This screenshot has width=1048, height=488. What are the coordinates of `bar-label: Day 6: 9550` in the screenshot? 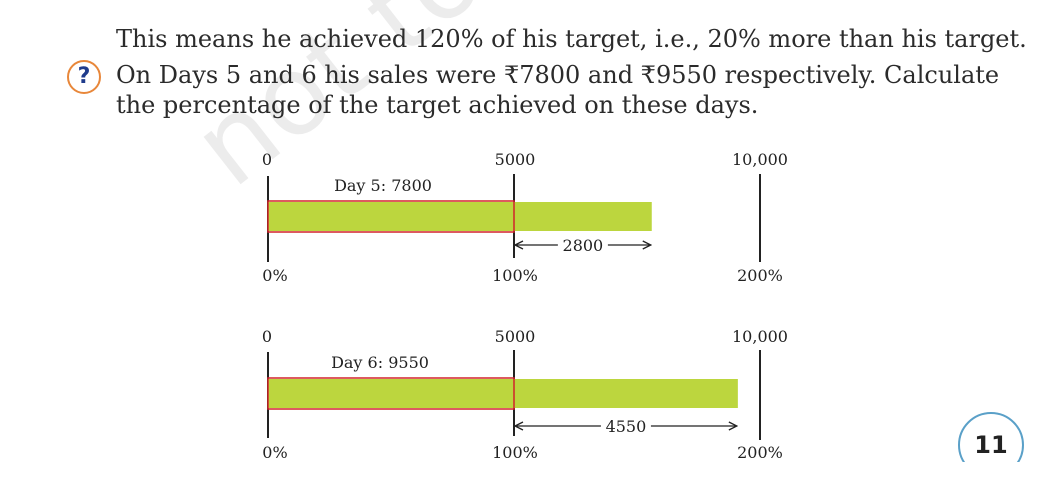 It's located at (380, 362).